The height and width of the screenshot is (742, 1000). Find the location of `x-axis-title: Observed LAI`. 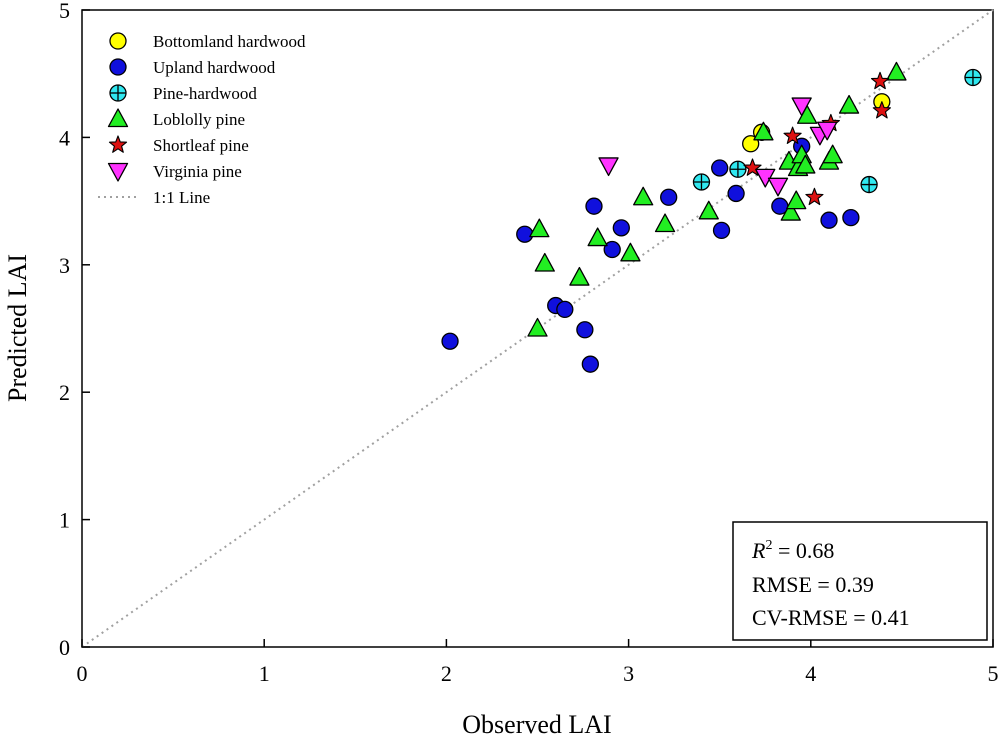

x-axis-title: Observed LAI is located at coordinates (536, 724).